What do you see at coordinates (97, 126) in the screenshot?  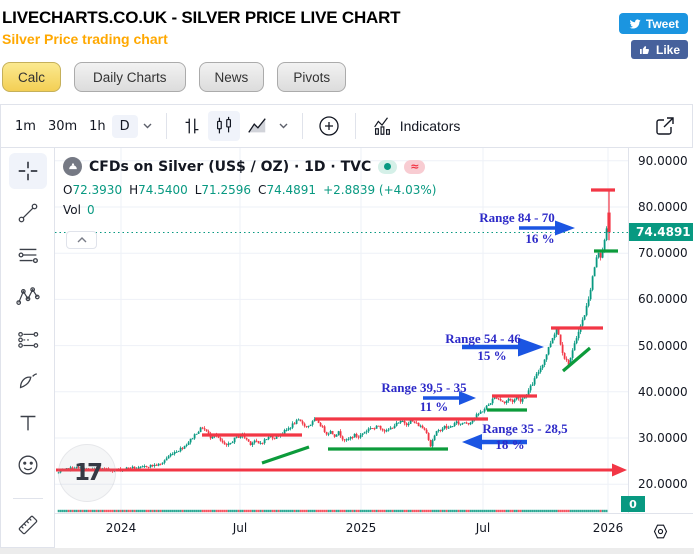 I see `interval-1h: 1h` at bounding box center [97, 126].